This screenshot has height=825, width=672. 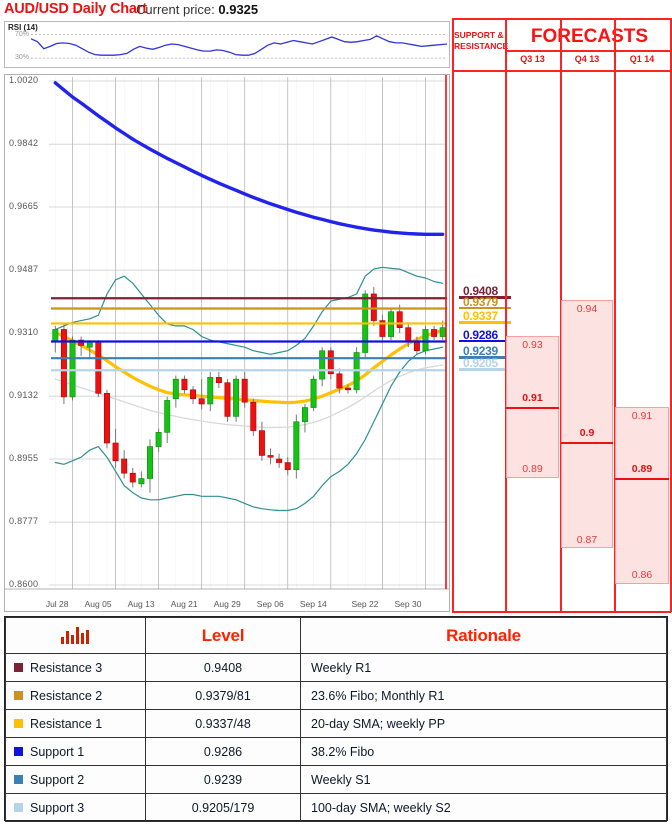 I want to click on price-level-tag: 0.9337, so click(x=480, y=316).